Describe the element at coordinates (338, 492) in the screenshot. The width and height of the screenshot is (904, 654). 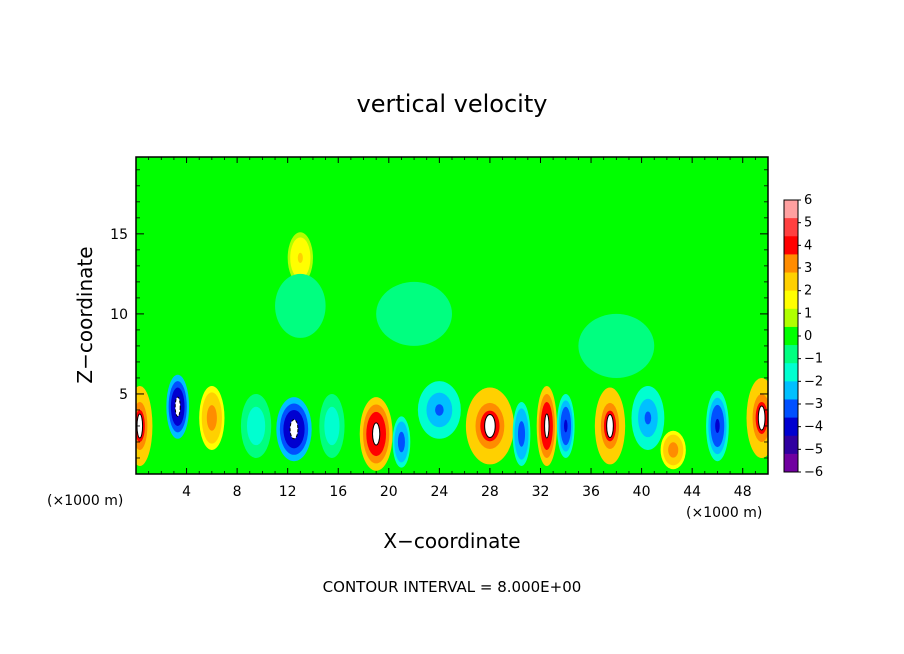
I see `x-tick-label: 16` at that location.